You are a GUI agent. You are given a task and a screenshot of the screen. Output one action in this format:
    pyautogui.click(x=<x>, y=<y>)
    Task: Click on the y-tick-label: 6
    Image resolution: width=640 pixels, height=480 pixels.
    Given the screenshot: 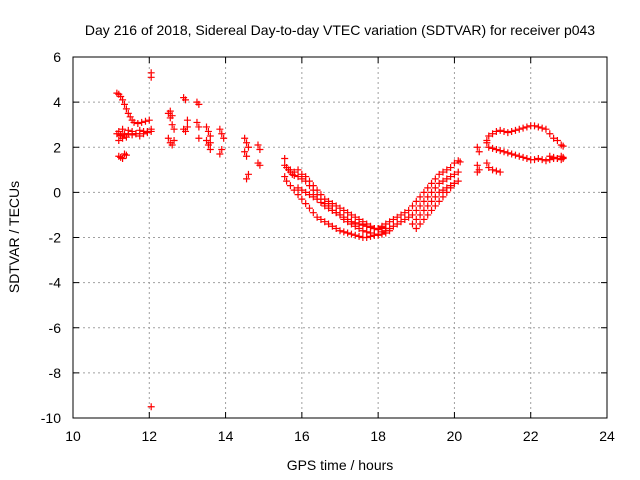 What is the action you would take?
    pyautogui.click(x=57, y=57)
    